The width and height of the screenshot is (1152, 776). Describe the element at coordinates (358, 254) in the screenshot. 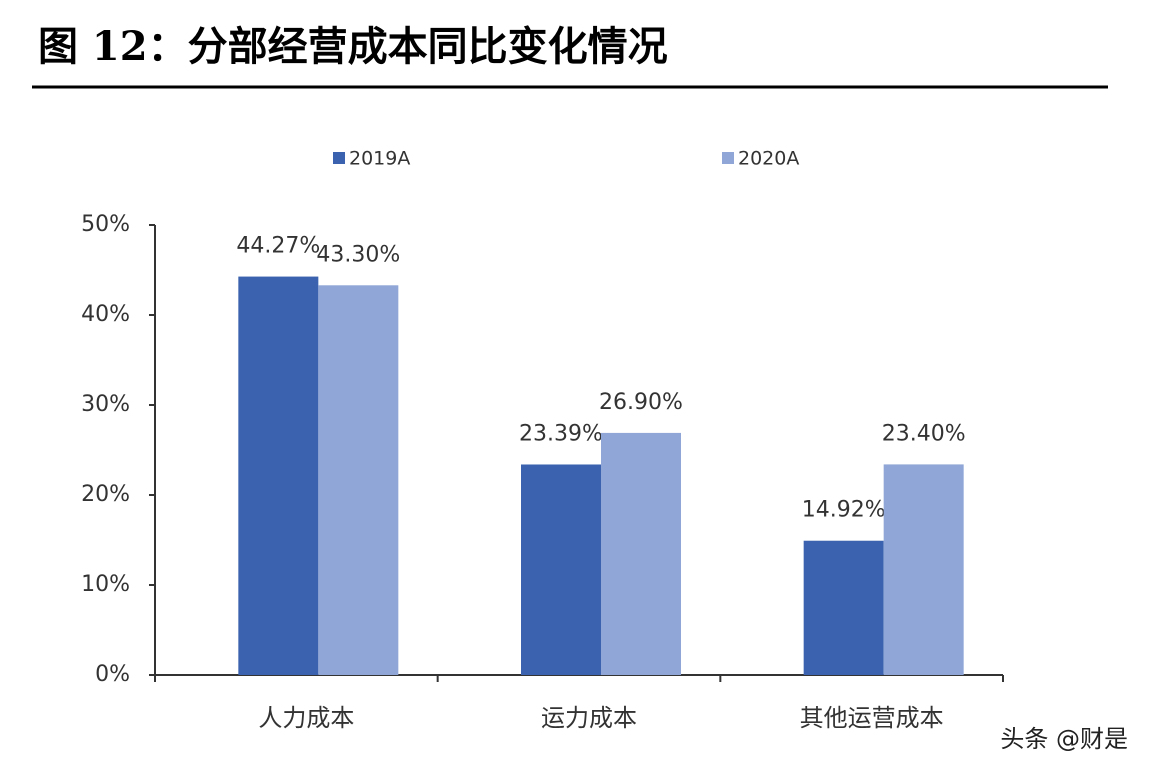

I see `value-label: 43.30%` at that location.